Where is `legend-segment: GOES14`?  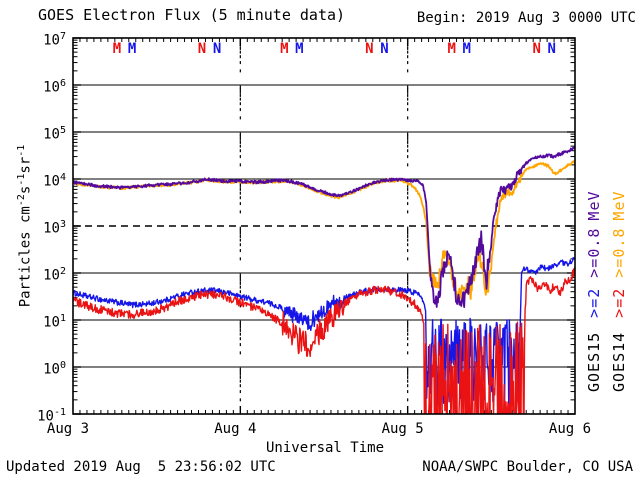
legend-segment: GOES14 is located at coordinates (619, 361).